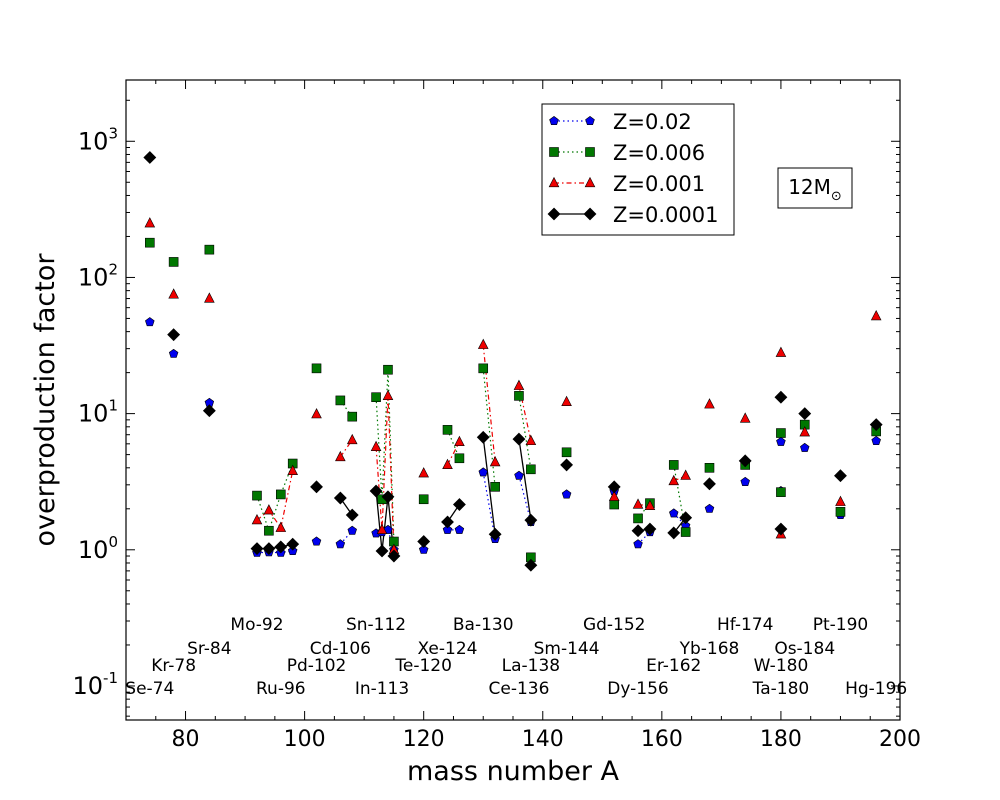  What do you see at coordinates (424, 739) in the screenshot?
I see `x-tick-label: 120` at bounding box center [424, 739].